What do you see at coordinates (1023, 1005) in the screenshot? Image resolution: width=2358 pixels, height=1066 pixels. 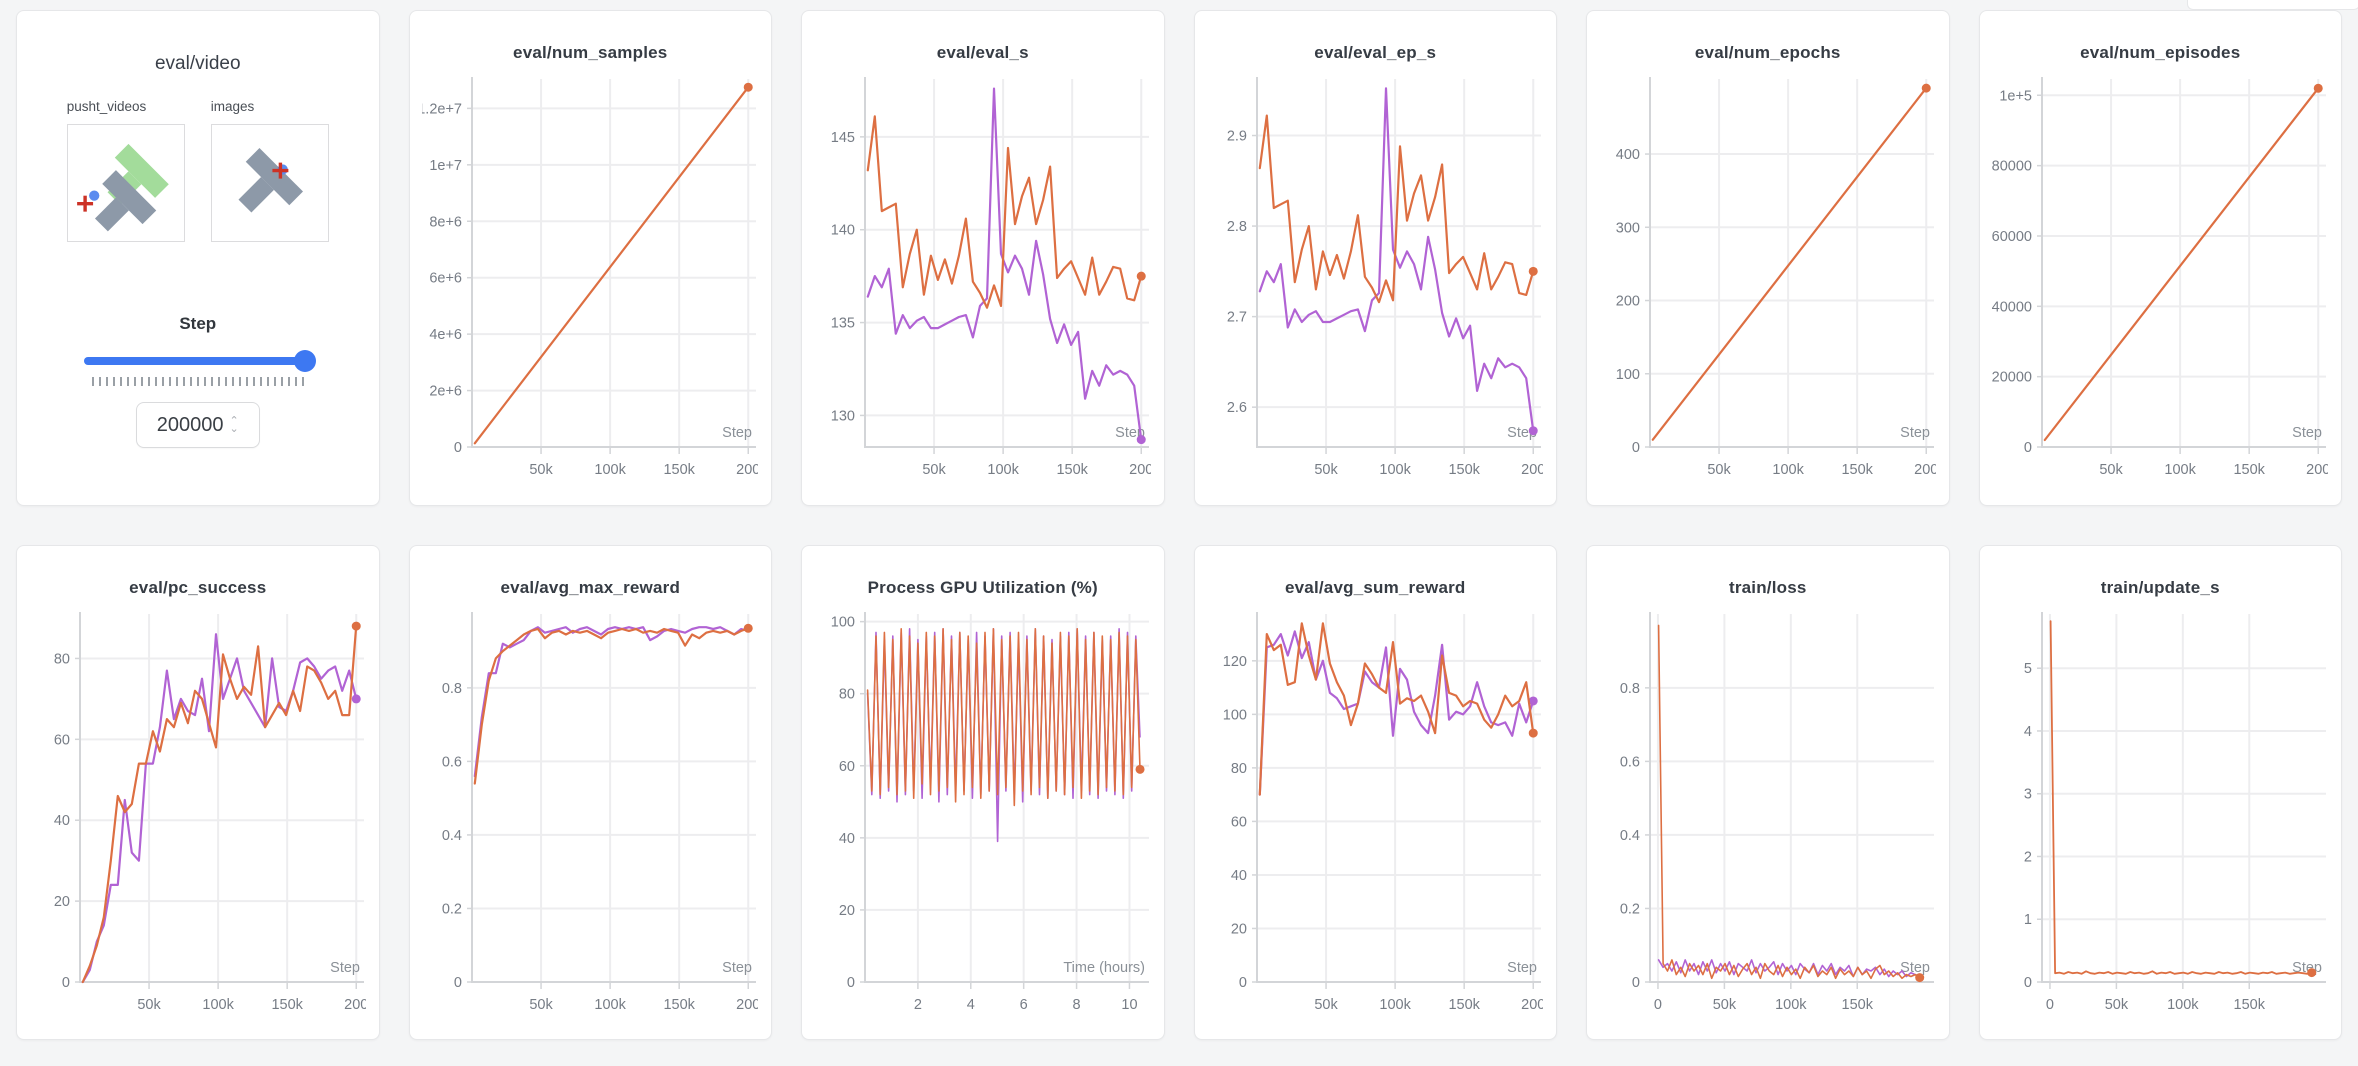 I see `tick-label: 6` at bounding box center [1023, 1005].